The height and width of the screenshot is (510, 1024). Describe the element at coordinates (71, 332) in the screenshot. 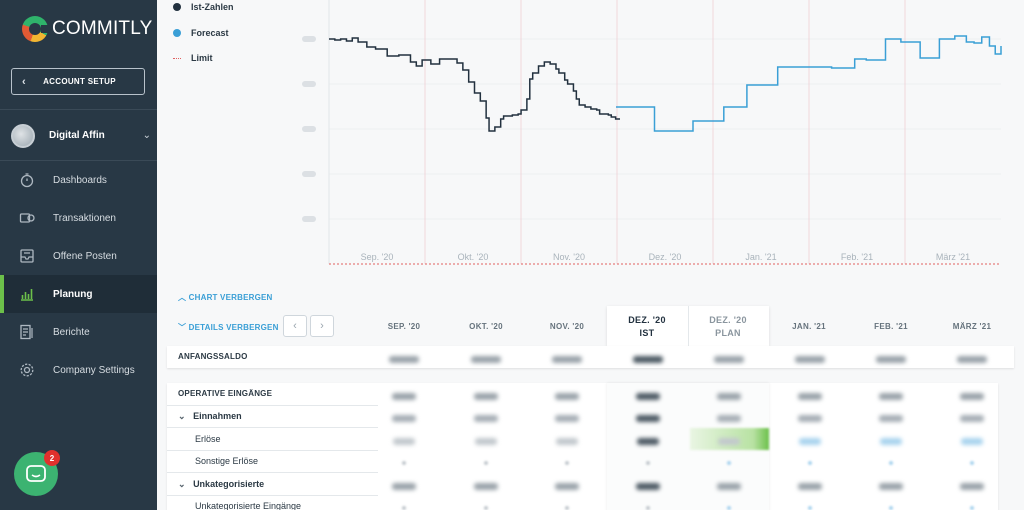

I see `sidebar-item-label: Berichte` at that location.